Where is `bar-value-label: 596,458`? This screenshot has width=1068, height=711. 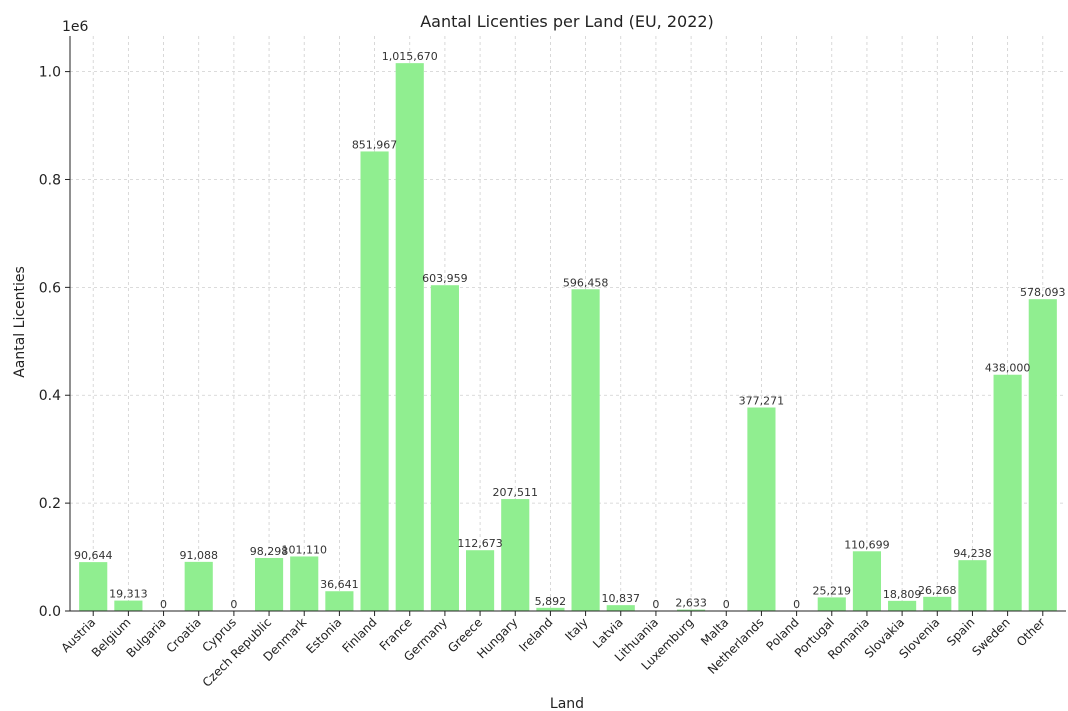 bar-value-label: 596,458 is located at coordinates (586, 282).